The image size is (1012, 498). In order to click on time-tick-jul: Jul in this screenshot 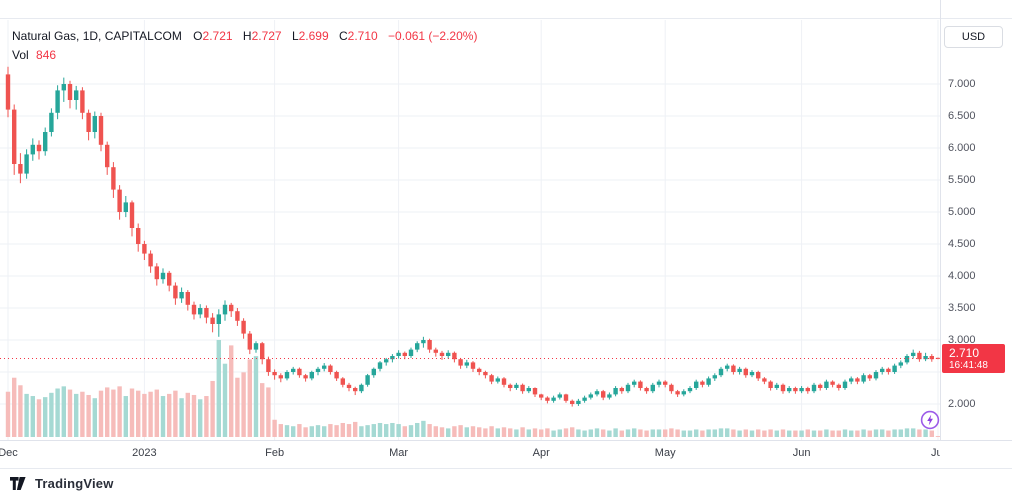, I will do `click(935, 453)`.